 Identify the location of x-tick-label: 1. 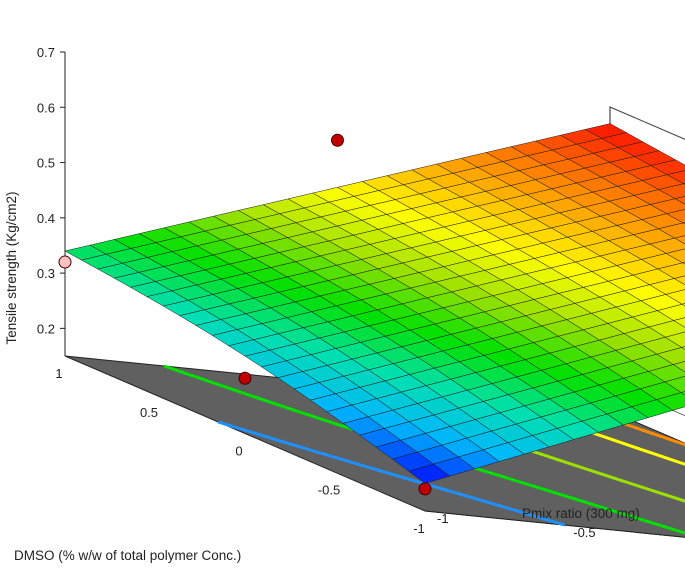
(58, 373).